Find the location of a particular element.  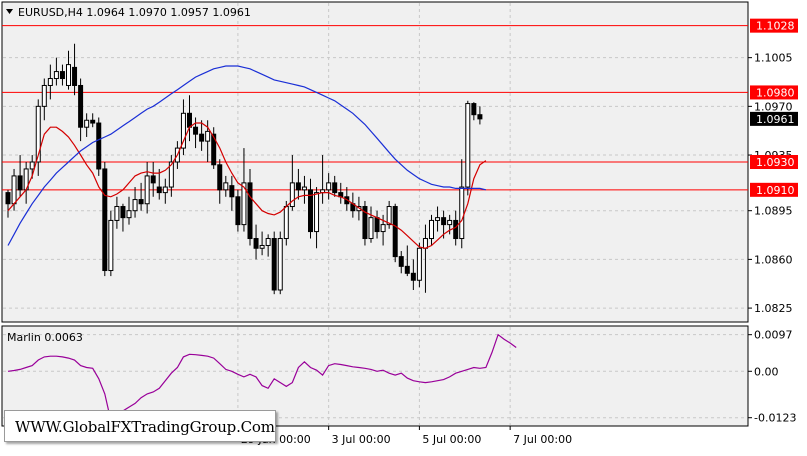

indicator-tick-label: 0.0097 is located at coordinates (773, 335).